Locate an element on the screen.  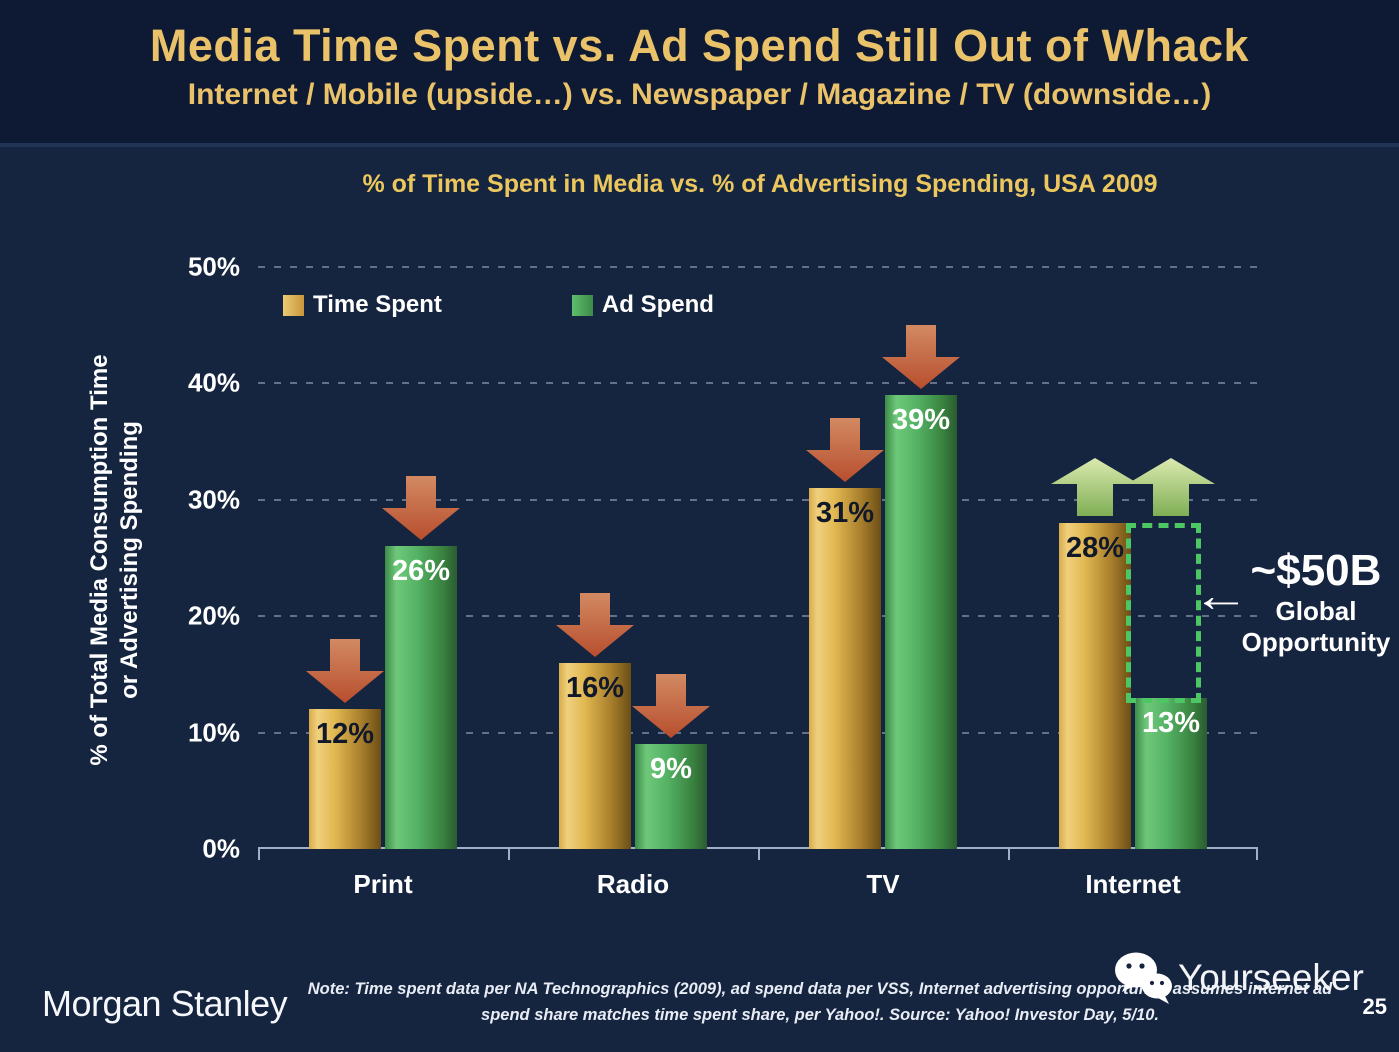
bar-radio-ad-spend: 9% is located at coordinates (671, 796).